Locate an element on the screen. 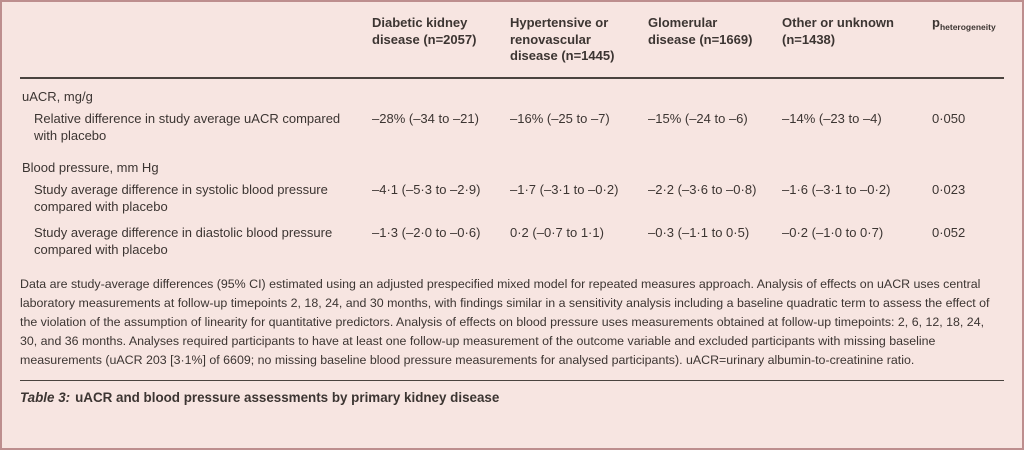 The image size is (1024, 450). value-cell: –14% (–23 to –4) is located at coordinates (832, 118).